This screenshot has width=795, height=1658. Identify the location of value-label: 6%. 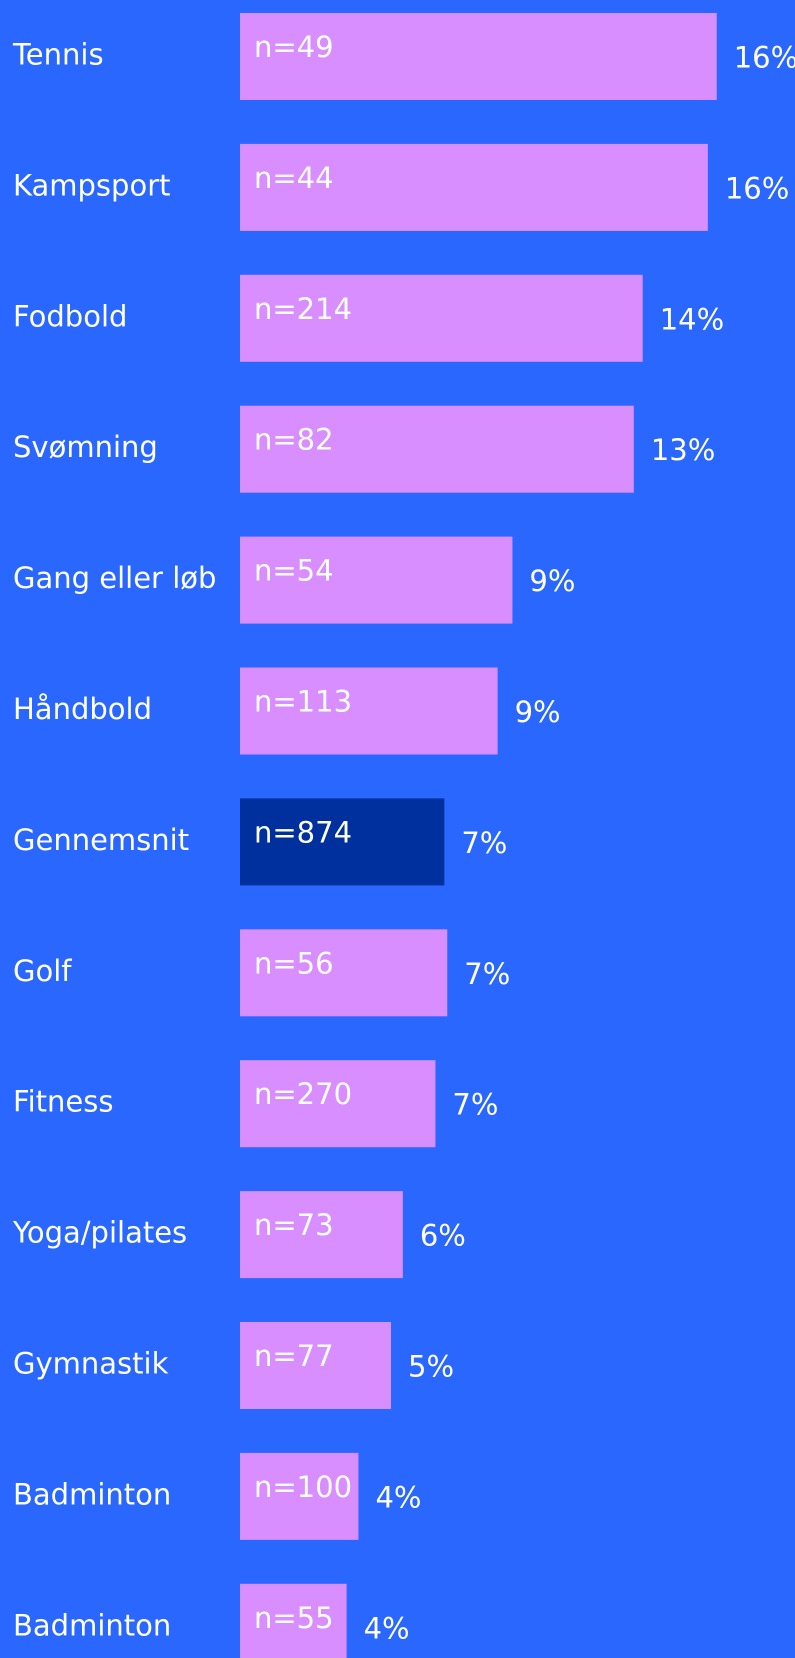
(443, 1236).